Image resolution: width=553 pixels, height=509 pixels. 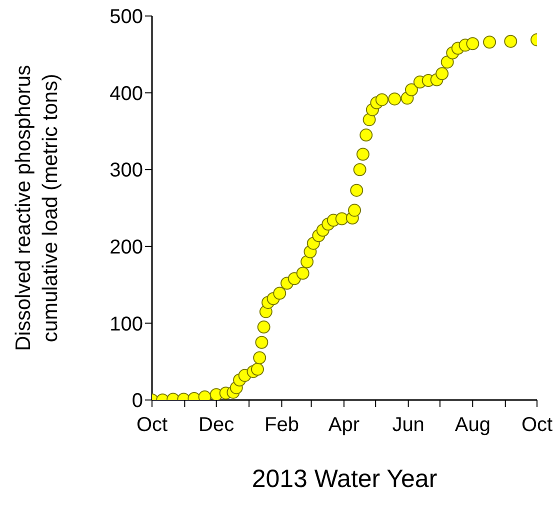 What do you see at coordinates (408, 425) in the screenshot?
I see `x-tick-label: Jun` at bounding box center [408, 425].